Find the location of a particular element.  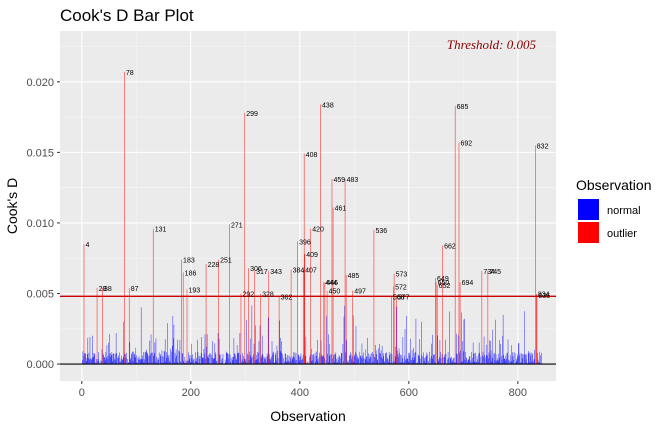

outlier-label: 420 is located at coordinates (318, 230).